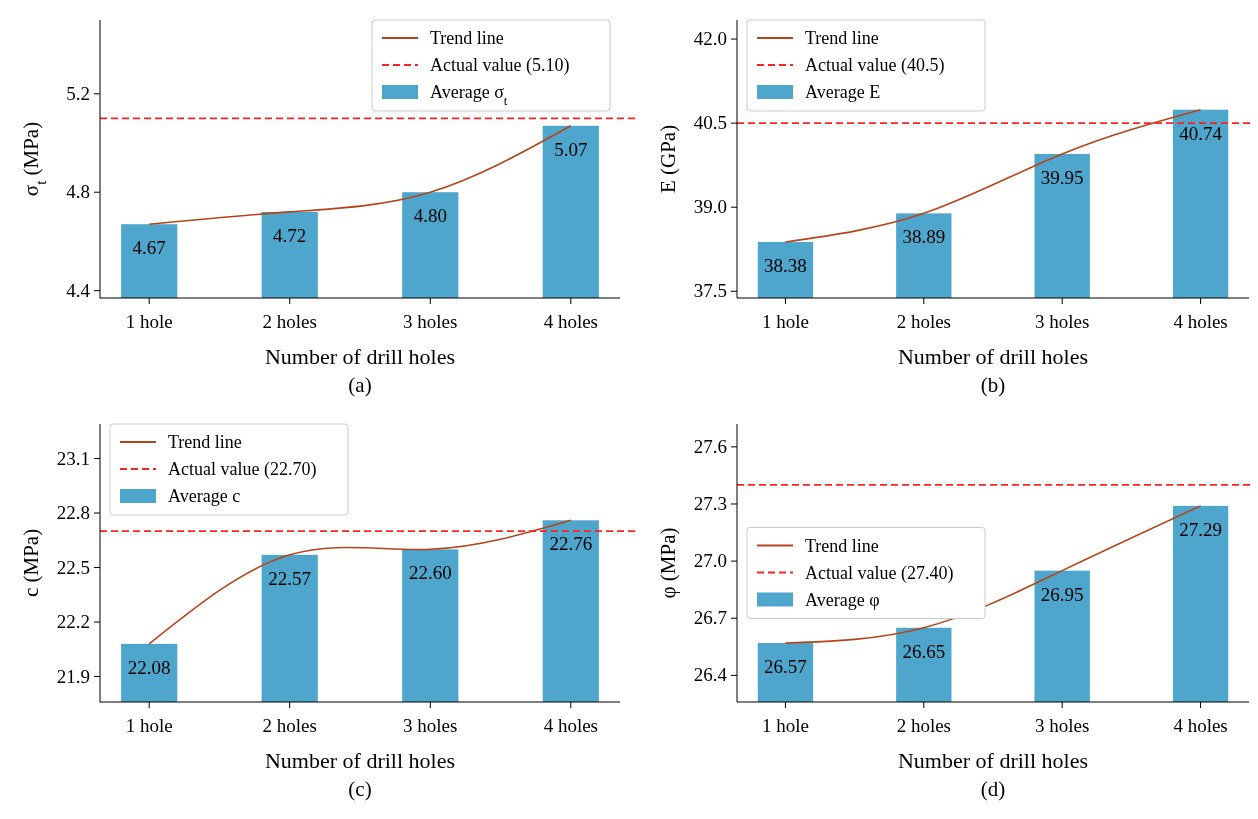  Describe the element at coordinates (1062, 177) in the screenshot. I see `data-label: 39.95` at that location.